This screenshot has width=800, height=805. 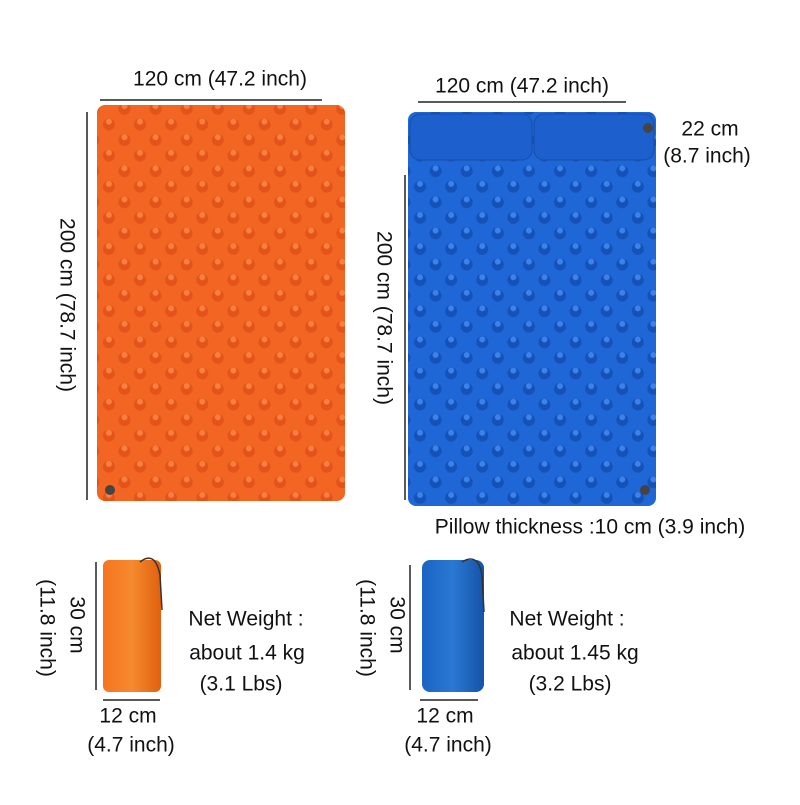 What do you see at coordinates (574, 653) in the screenshot?
I see `weight-label: about 1.45 kg` at bounding box center [574, 653].